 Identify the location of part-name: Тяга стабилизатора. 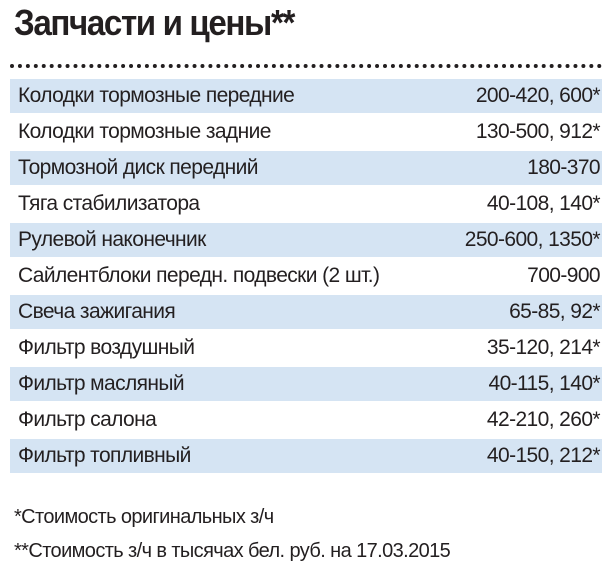
(109, 203).